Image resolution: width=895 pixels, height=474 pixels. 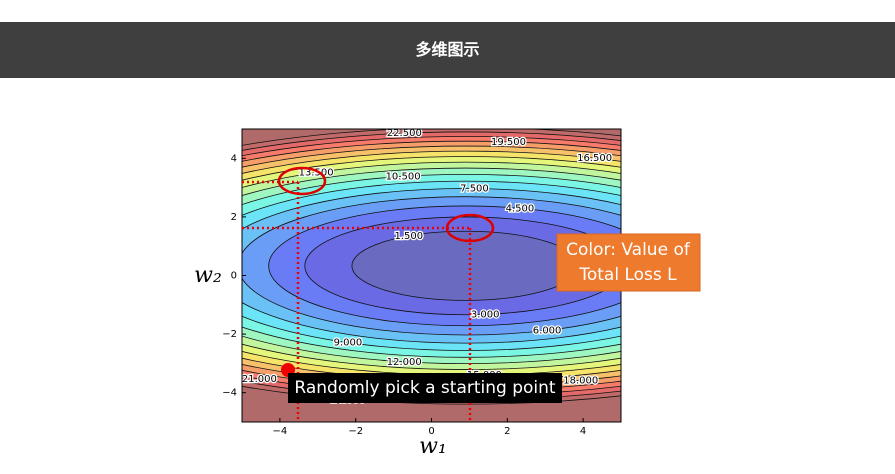 What do you see at coordinates (280, 431) in the screenshot?
I see `x-tick-label: −4` at bounding box center [280, 431].